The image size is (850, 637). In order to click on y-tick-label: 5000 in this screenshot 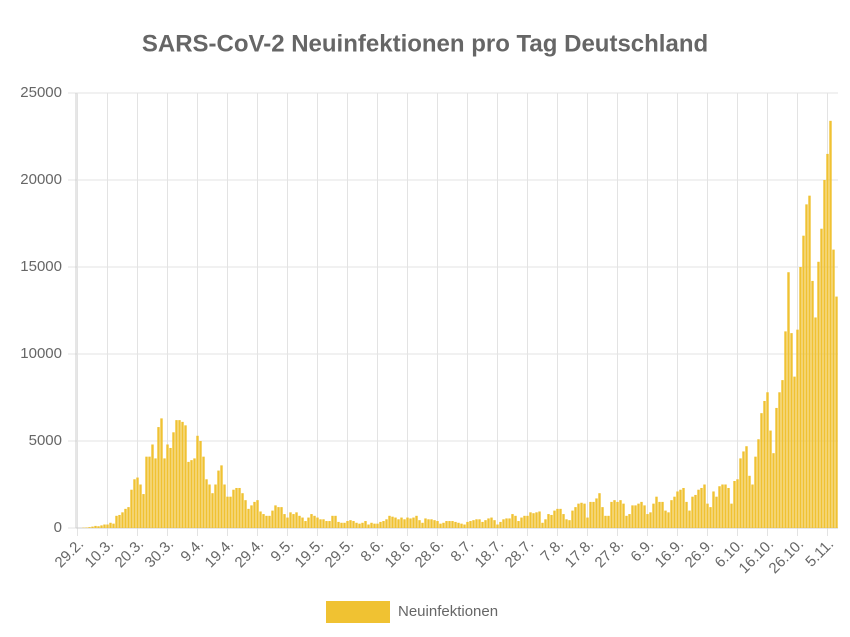, I will do `click(45, 440)`.